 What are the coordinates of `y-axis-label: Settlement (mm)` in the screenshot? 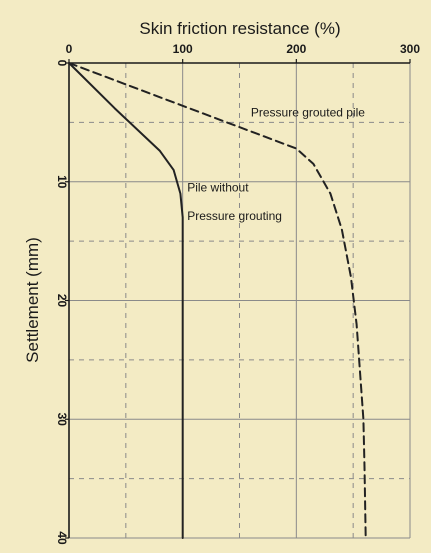 It's located at (32, 300).